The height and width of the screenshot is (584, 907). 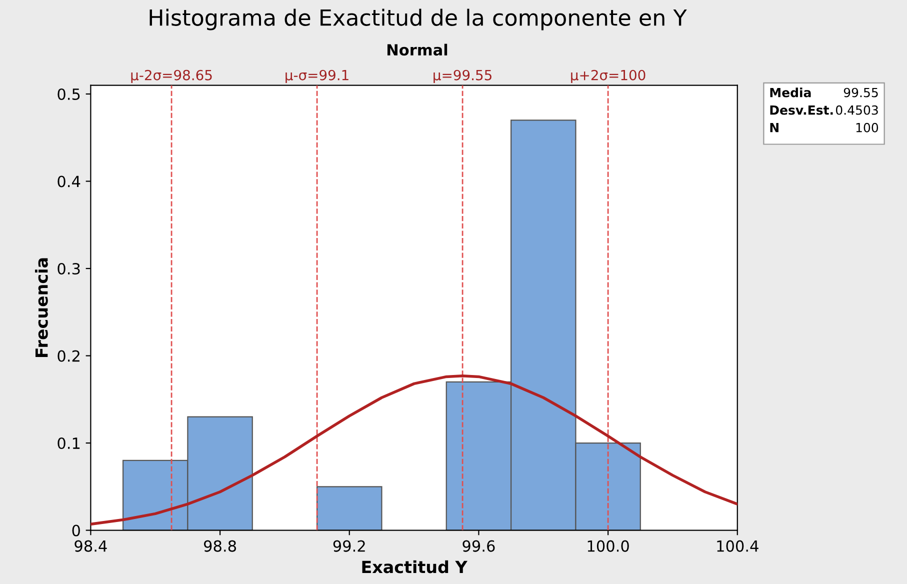 I want to click on ref-line-label: μ+2σ=100, so click(x=608, y=77).